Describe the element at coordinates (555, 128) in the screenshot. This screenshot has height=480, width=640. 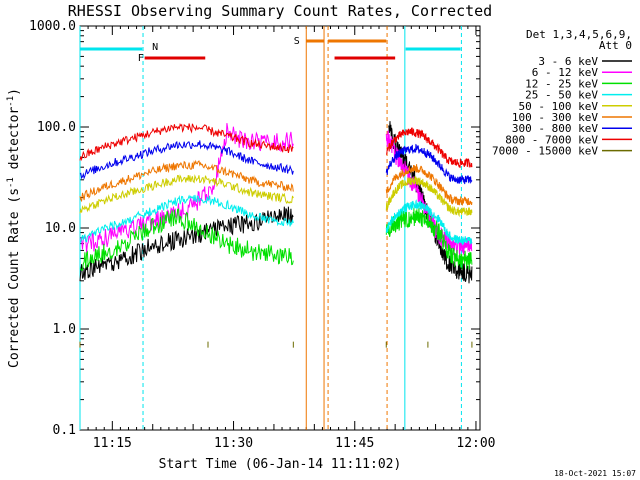
I see `legend-entry-label: 300 - 800 keV` at that location.